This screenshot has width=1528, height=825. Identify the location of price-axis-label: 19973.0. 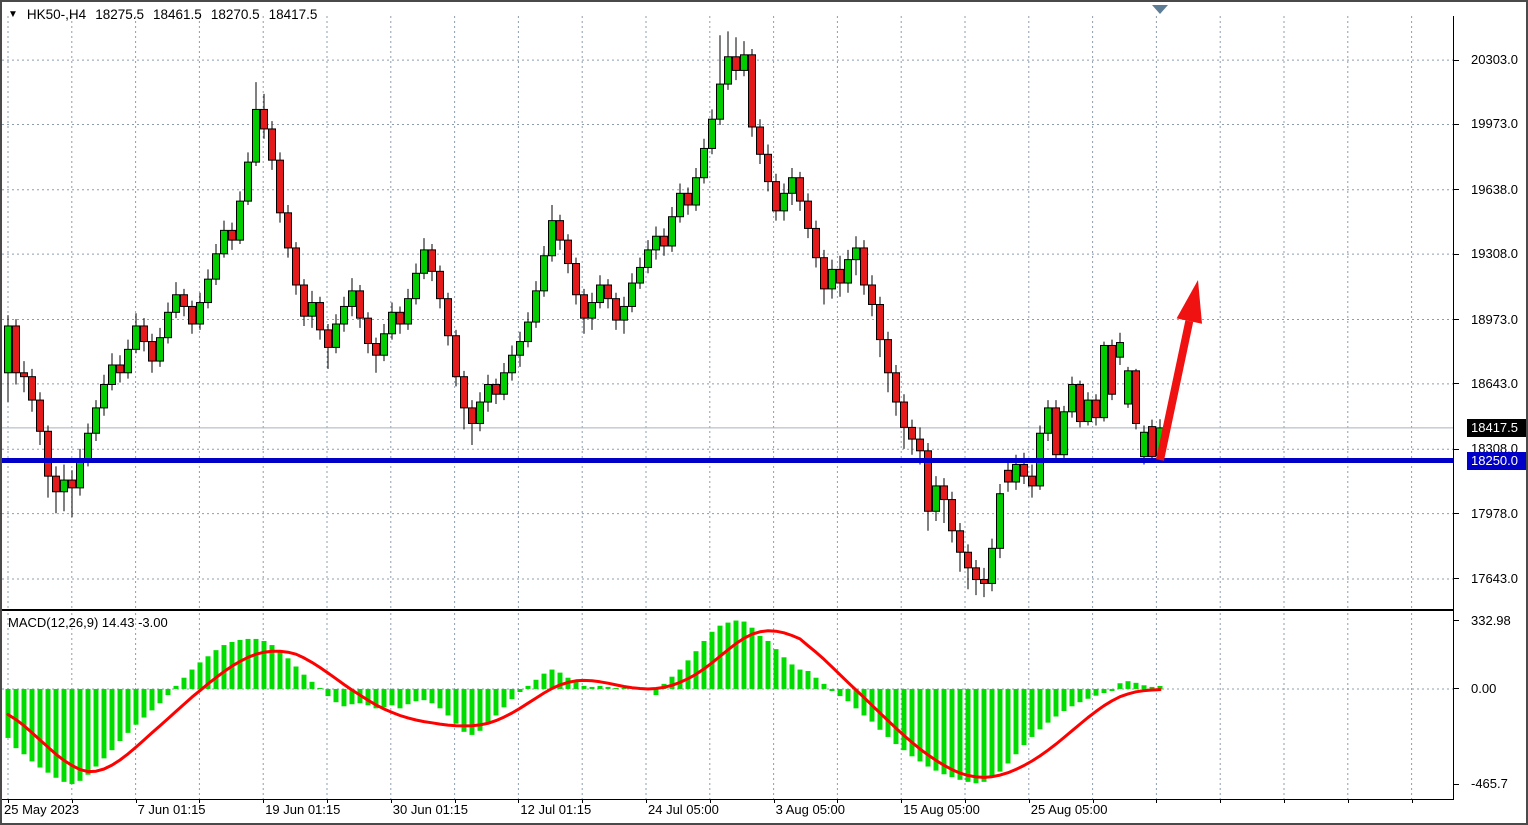
(1494, 124).